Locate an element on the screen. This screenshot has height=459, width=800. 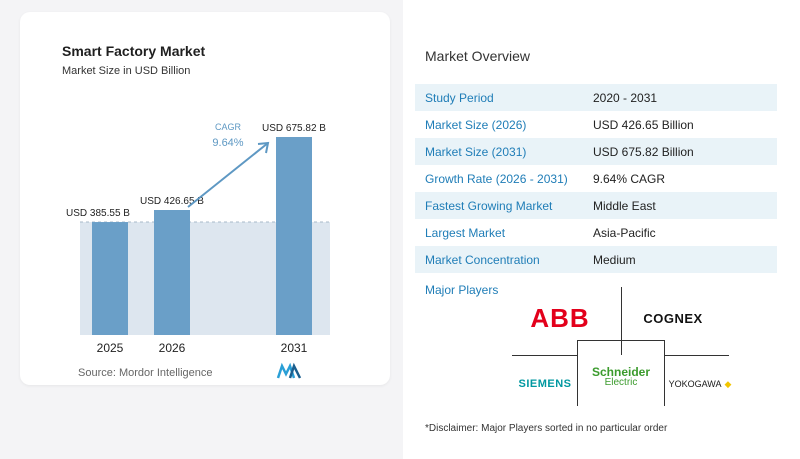
cagr-label: CAGR is located at coordinates (228, 127).